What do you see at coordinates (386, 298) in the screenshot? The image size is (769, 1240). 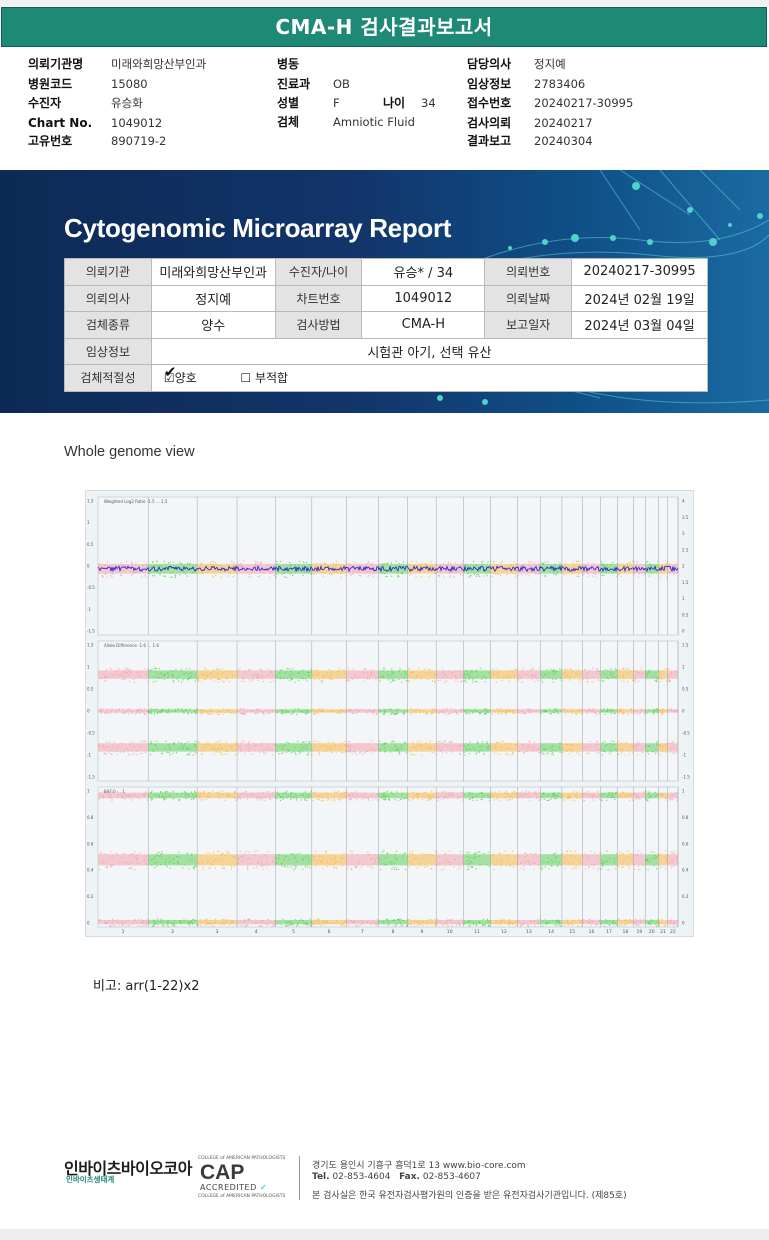 I see `table-row: 의뢰의사 정지예 차트번호 1049012 의뢰날짜 2024년 02월 19일` at bounding box center [386, 298].